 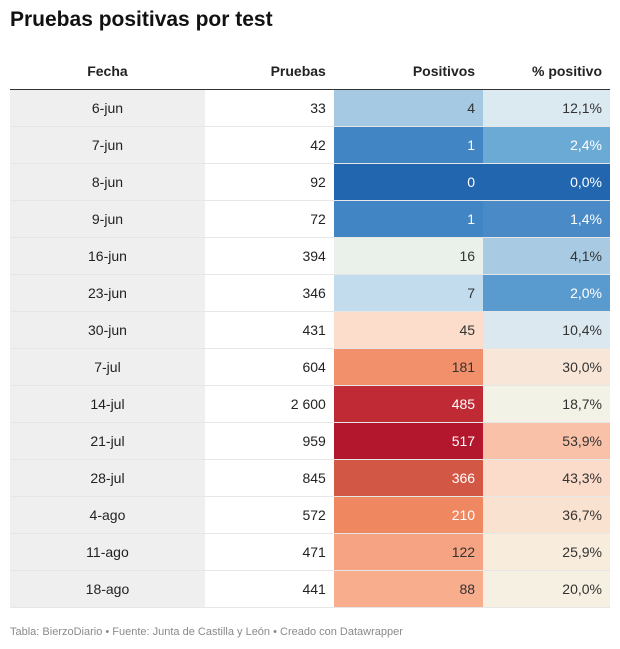 I want to click on table-row: 18-ago 441 88 20,0%, so click(x=310, y=589).